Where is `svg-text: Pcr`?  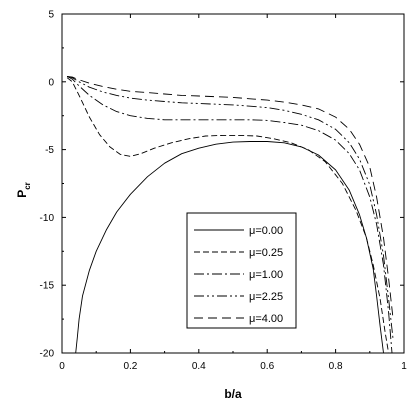 svg-text: Pcr is located at coordinates (23, 190).